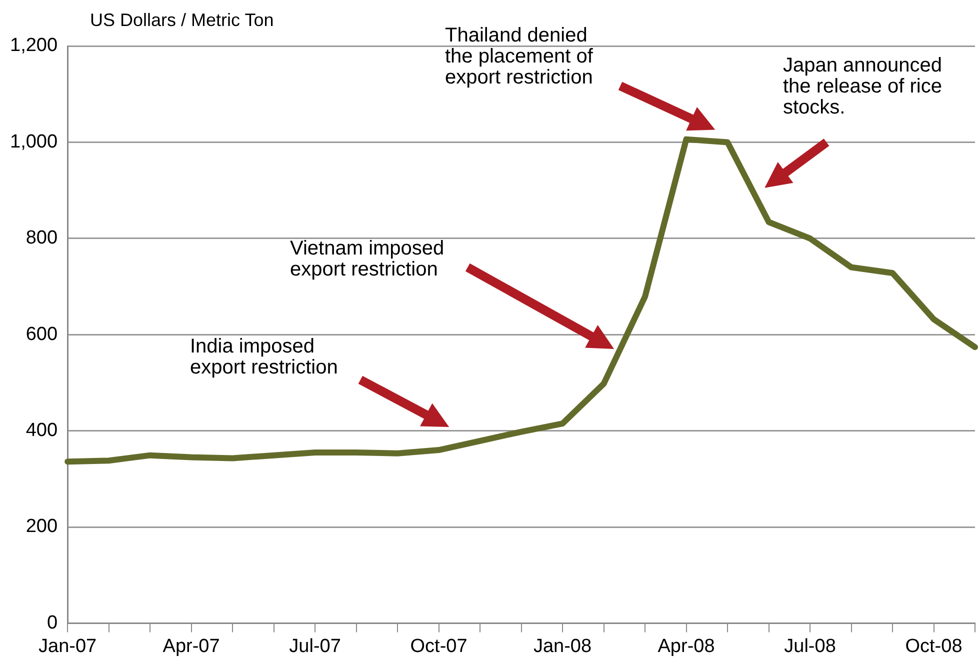 The image size is (978, 661). I want to click on y-tick-label: 600, so click(42, 334).